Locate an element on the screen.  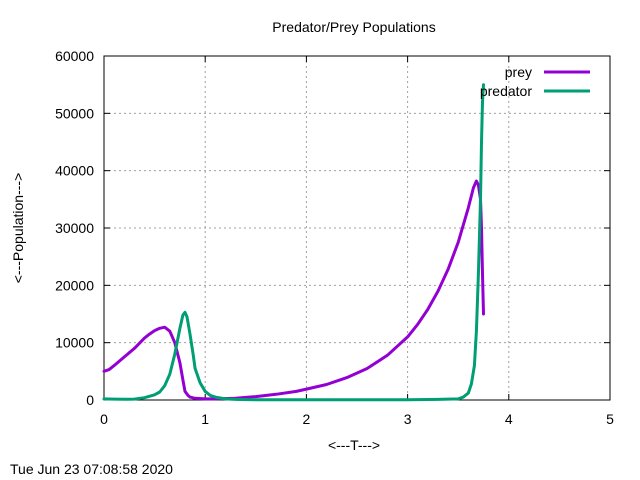
y-axis-label: <---Population---> is located at coordinates (18, 228).